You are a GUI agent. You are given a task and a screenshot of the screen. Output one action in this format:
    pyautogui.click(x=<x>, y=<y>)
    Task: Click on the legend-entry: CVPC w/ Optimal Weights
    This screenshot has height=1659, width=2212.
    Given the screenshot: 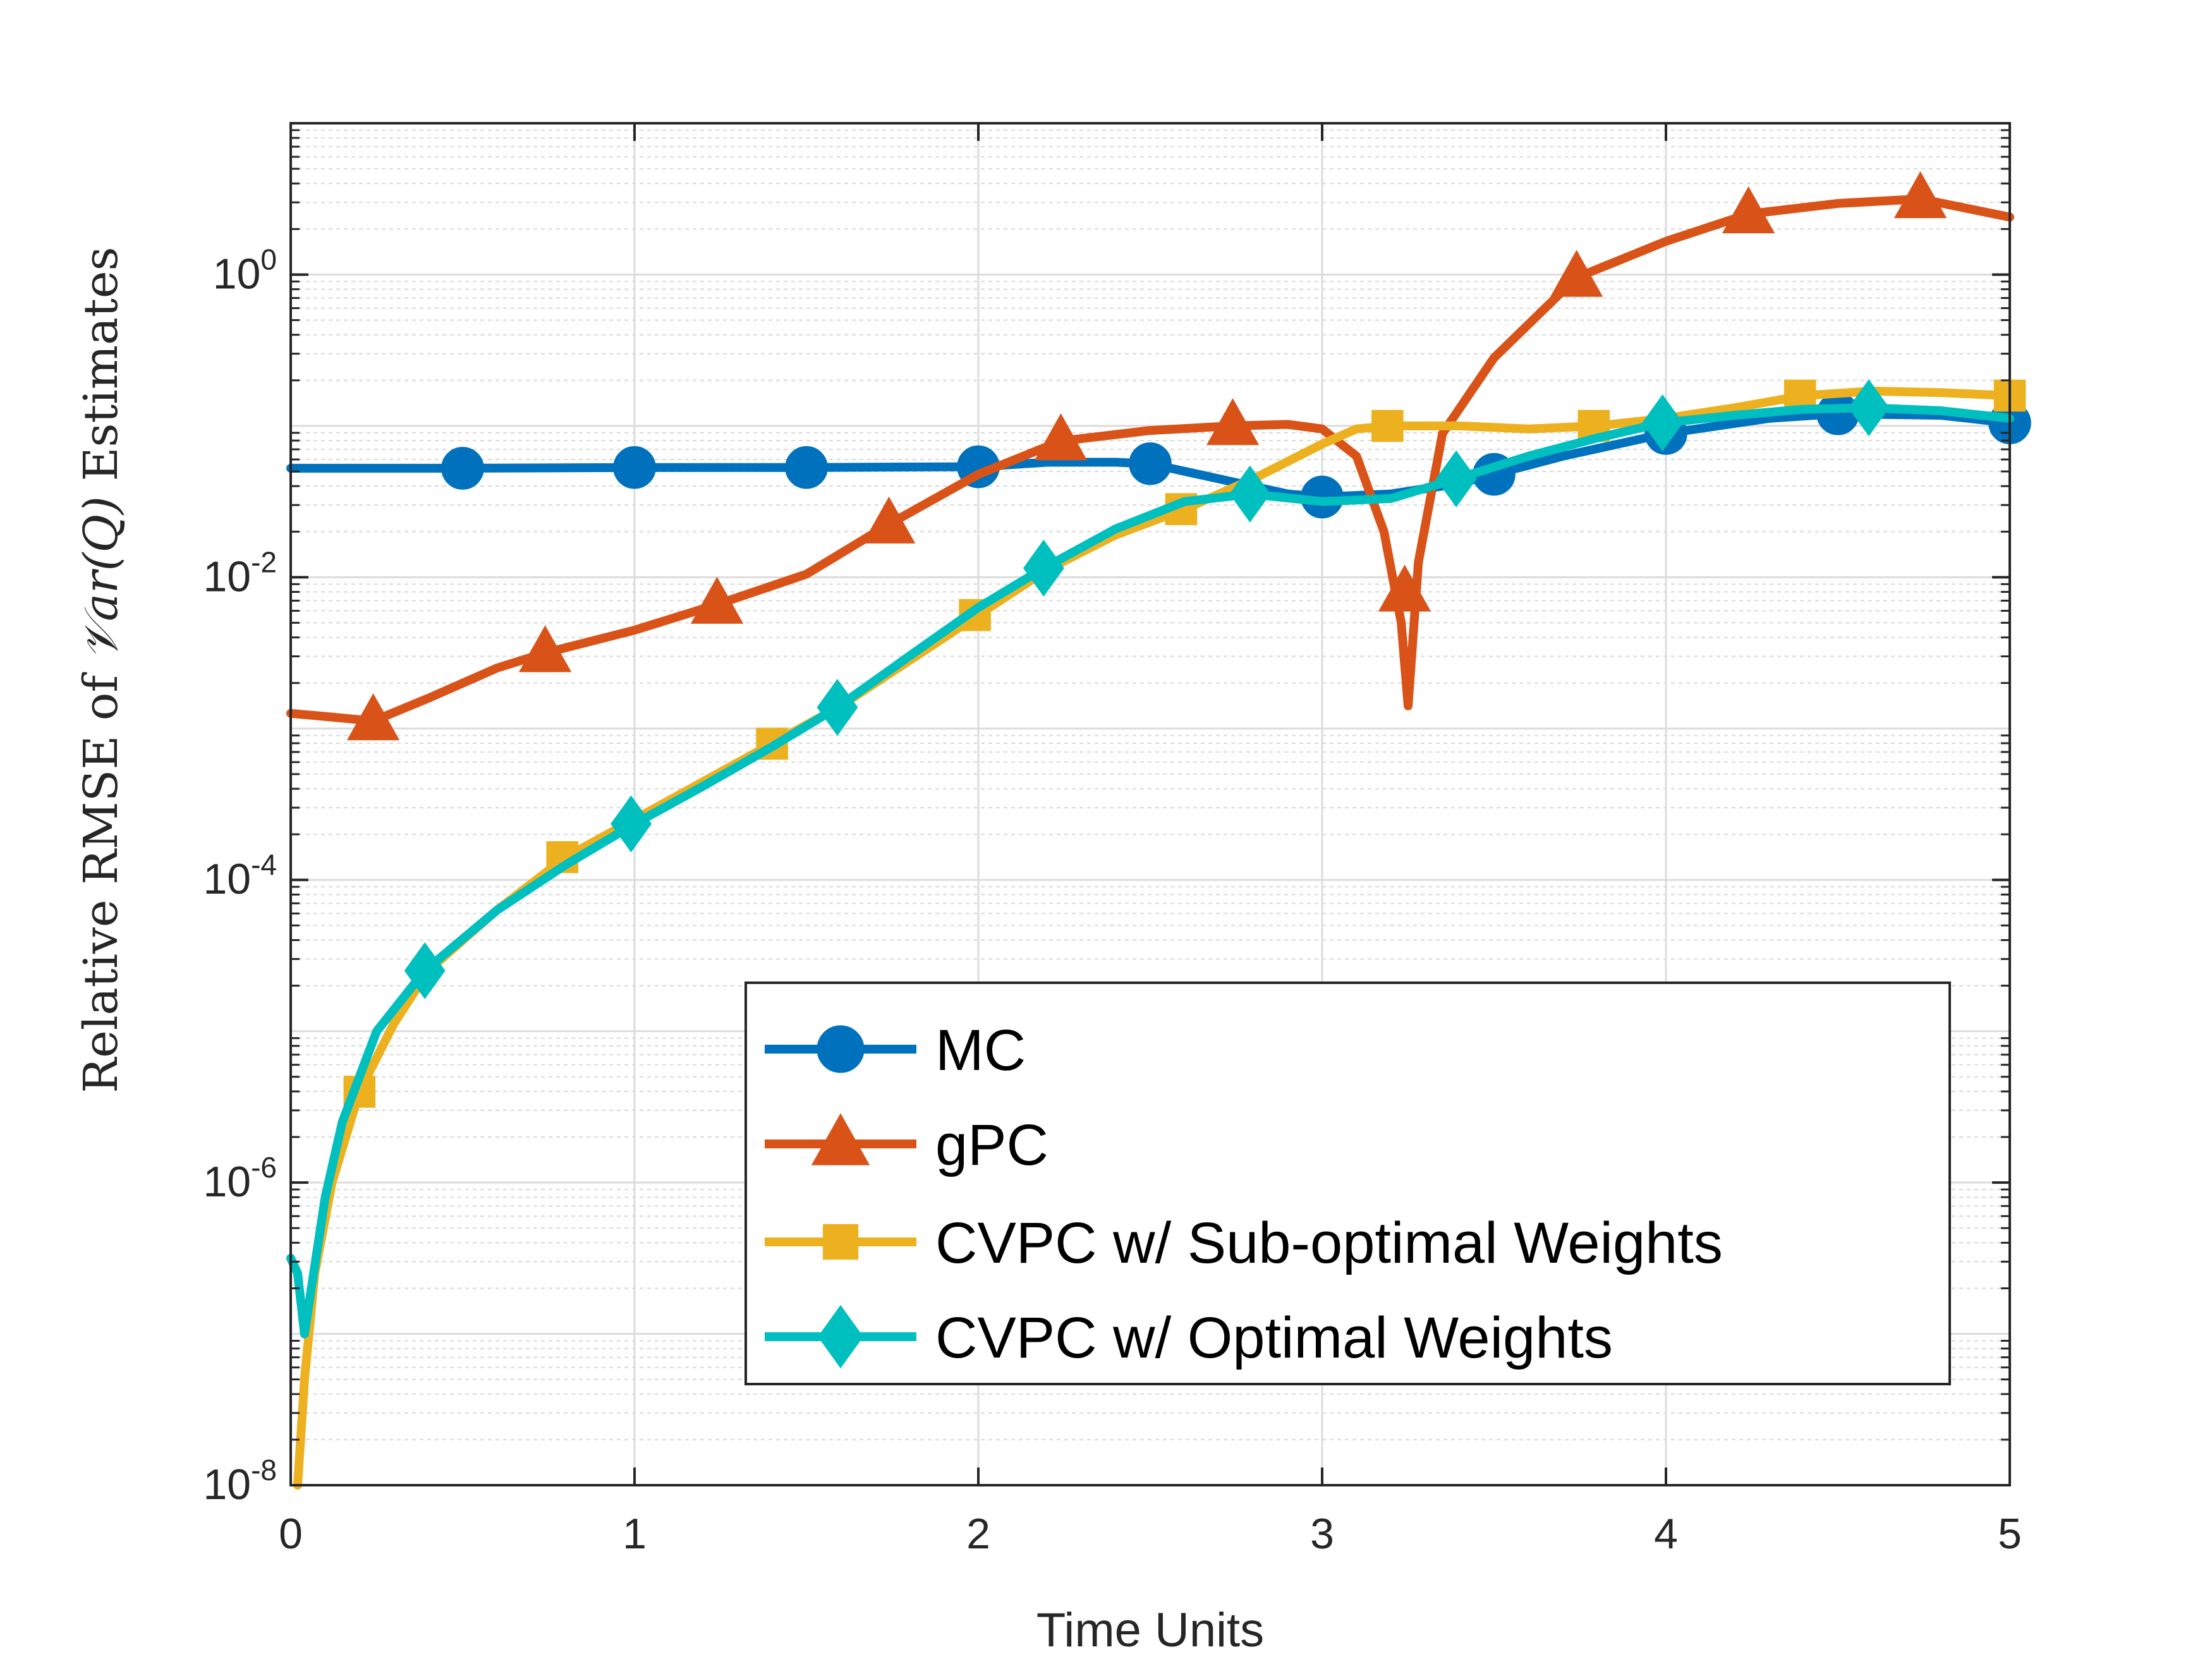 What is the action you would take?
    pyautogui.click(x=1189, y=1337)
    